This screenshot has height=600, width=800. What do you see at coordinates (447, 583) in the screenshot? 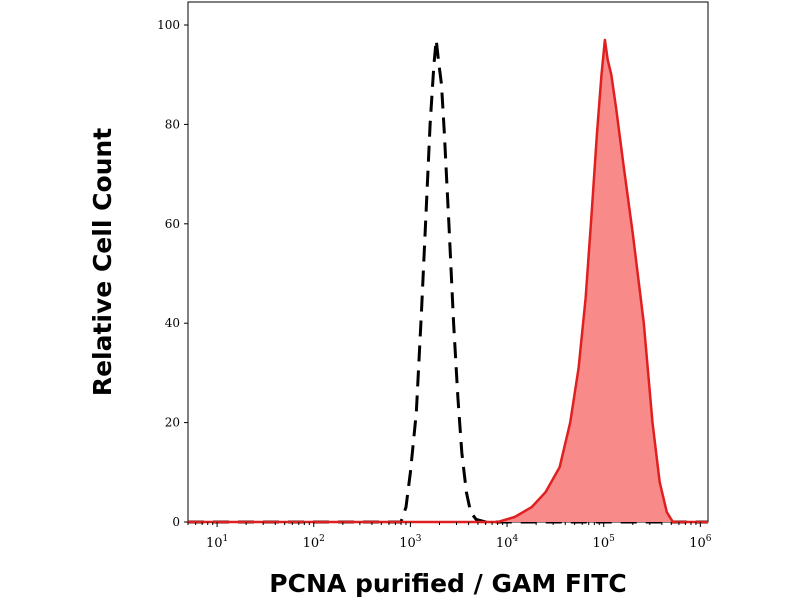
I see `x-axis-title: PCNA purified / GAM FITC` at bounding box center [447, 583].